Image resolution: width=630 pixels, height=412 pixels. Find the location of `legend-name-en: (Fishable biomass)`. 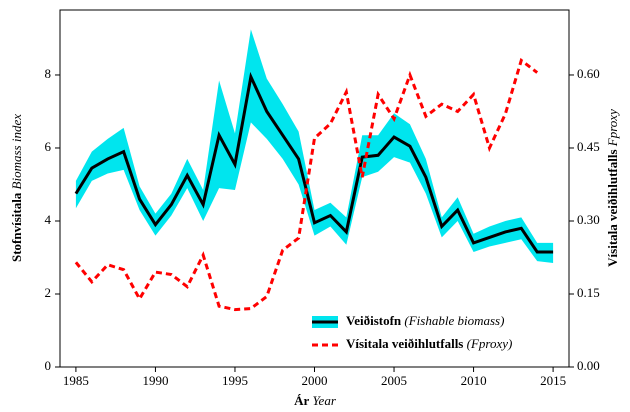

legend-name-en: (Fishable biomass) is located at coordinates (454, 320).